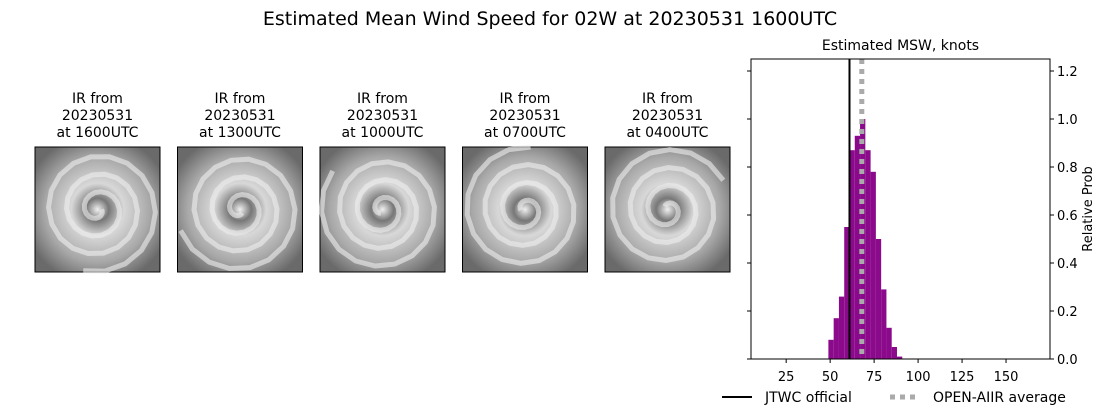  What do you see at coordinates (1067, 312) in the screenshot?
I see `y-tick-label: 0.2` at bounding box center [1067, 312].